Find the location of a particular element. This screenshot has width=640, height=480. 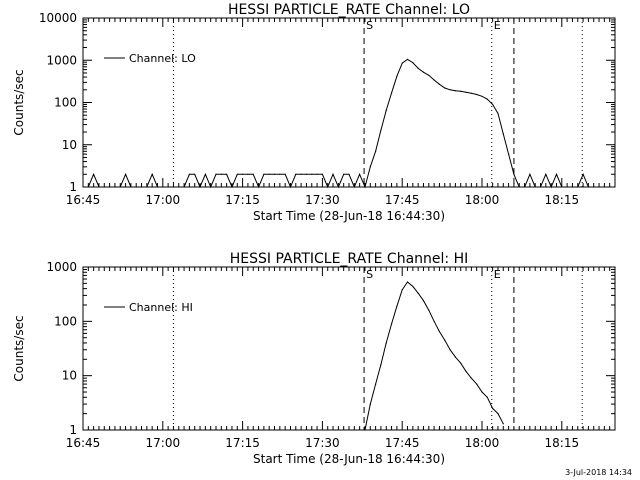

x-tick-label: 17:45 is located at coordinates (402, 443).